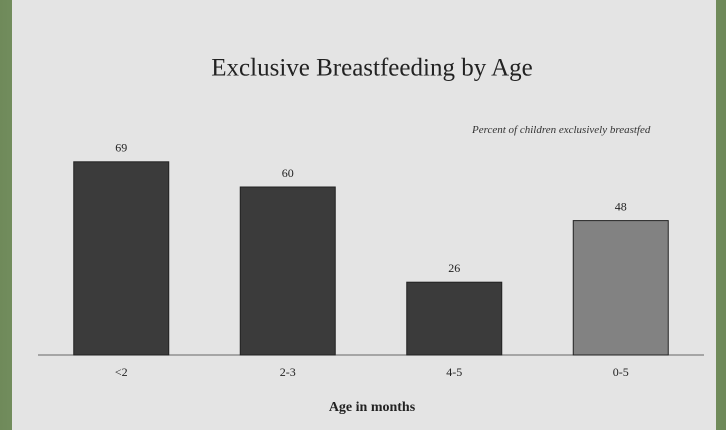 The image size is (726, 430). Describe the element at coordinates (621, 206) in the screenshot. I see `data-label: 48` at that location.